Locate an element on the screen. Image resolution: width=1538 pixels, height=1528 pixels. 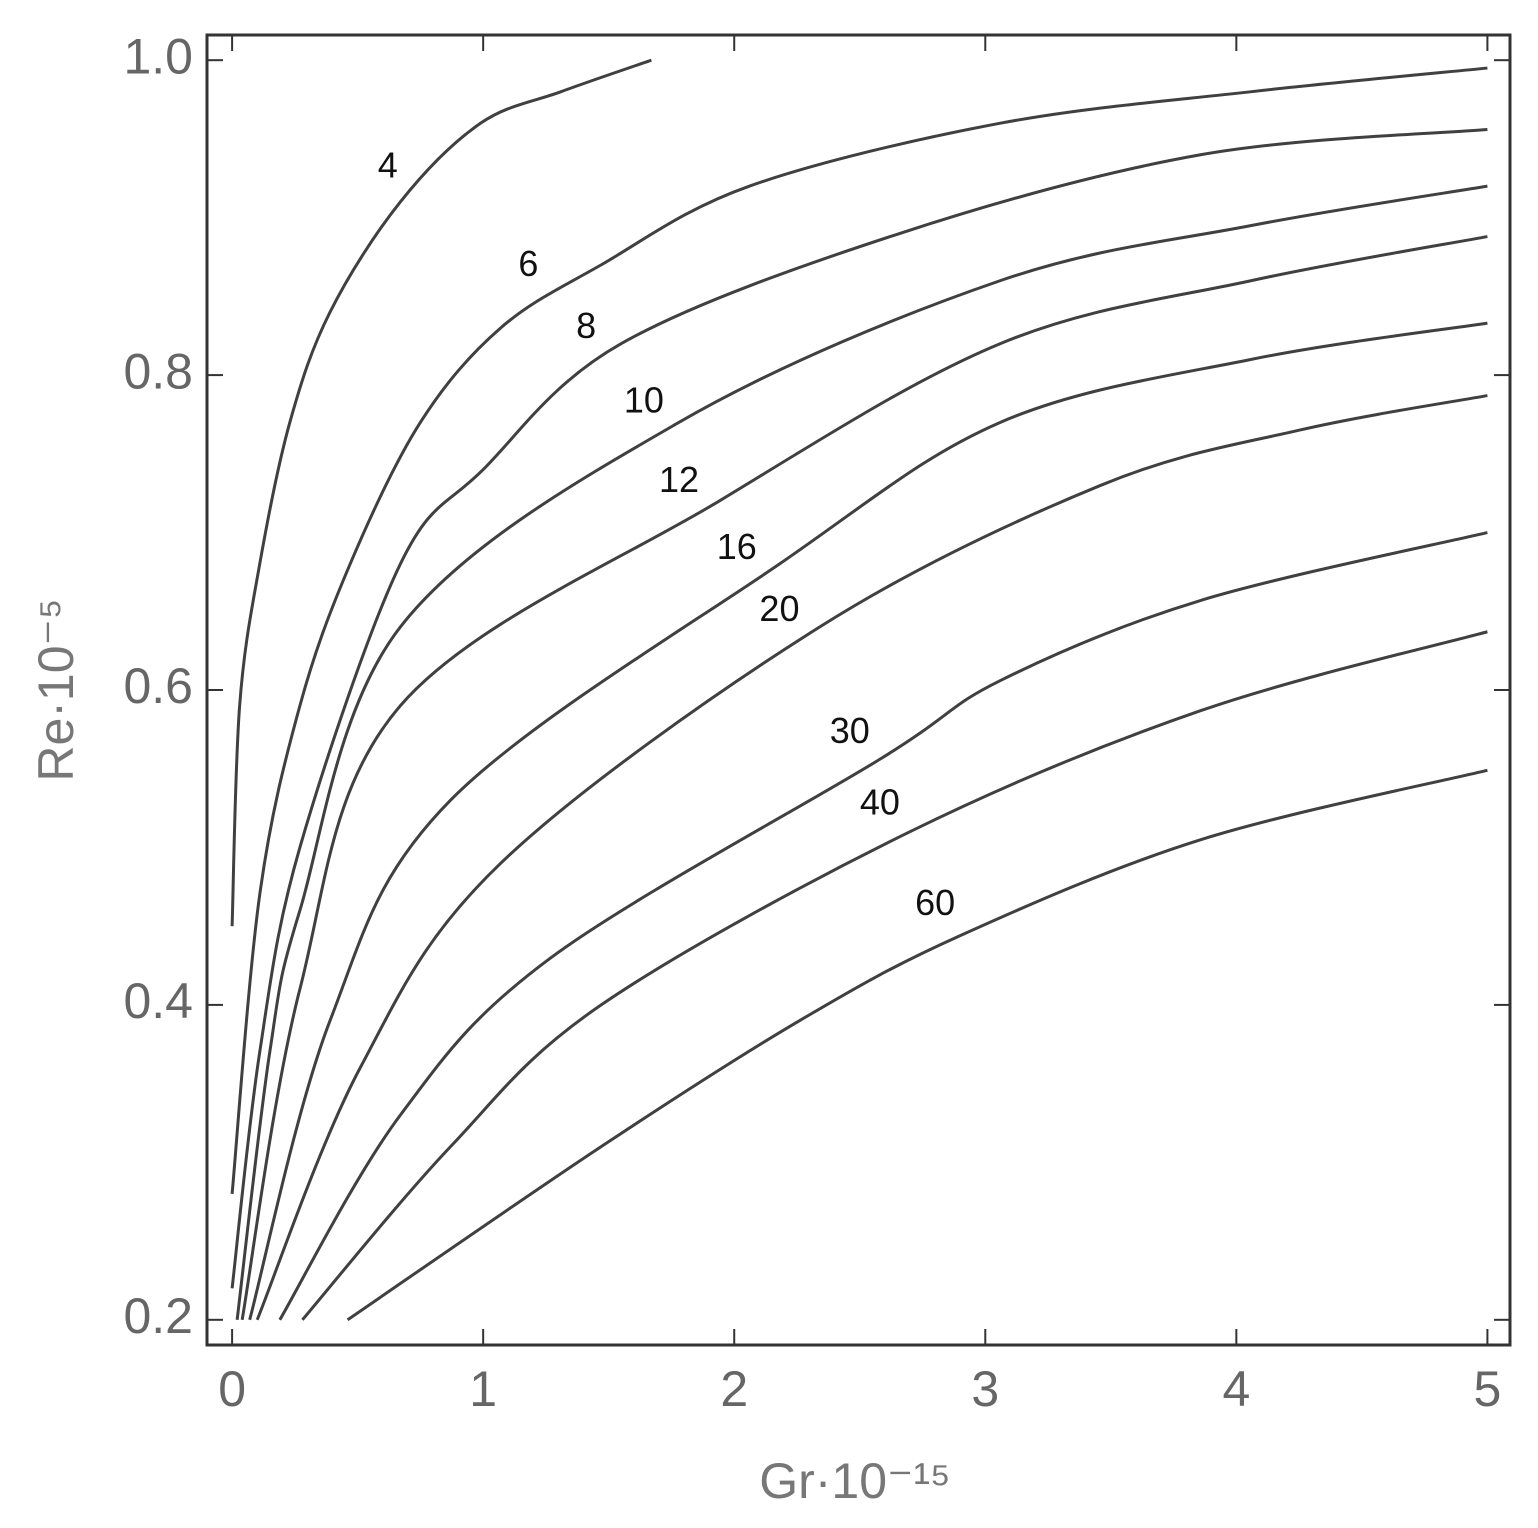
x-tick-label: 0 is located at coordinates (232, 1389).